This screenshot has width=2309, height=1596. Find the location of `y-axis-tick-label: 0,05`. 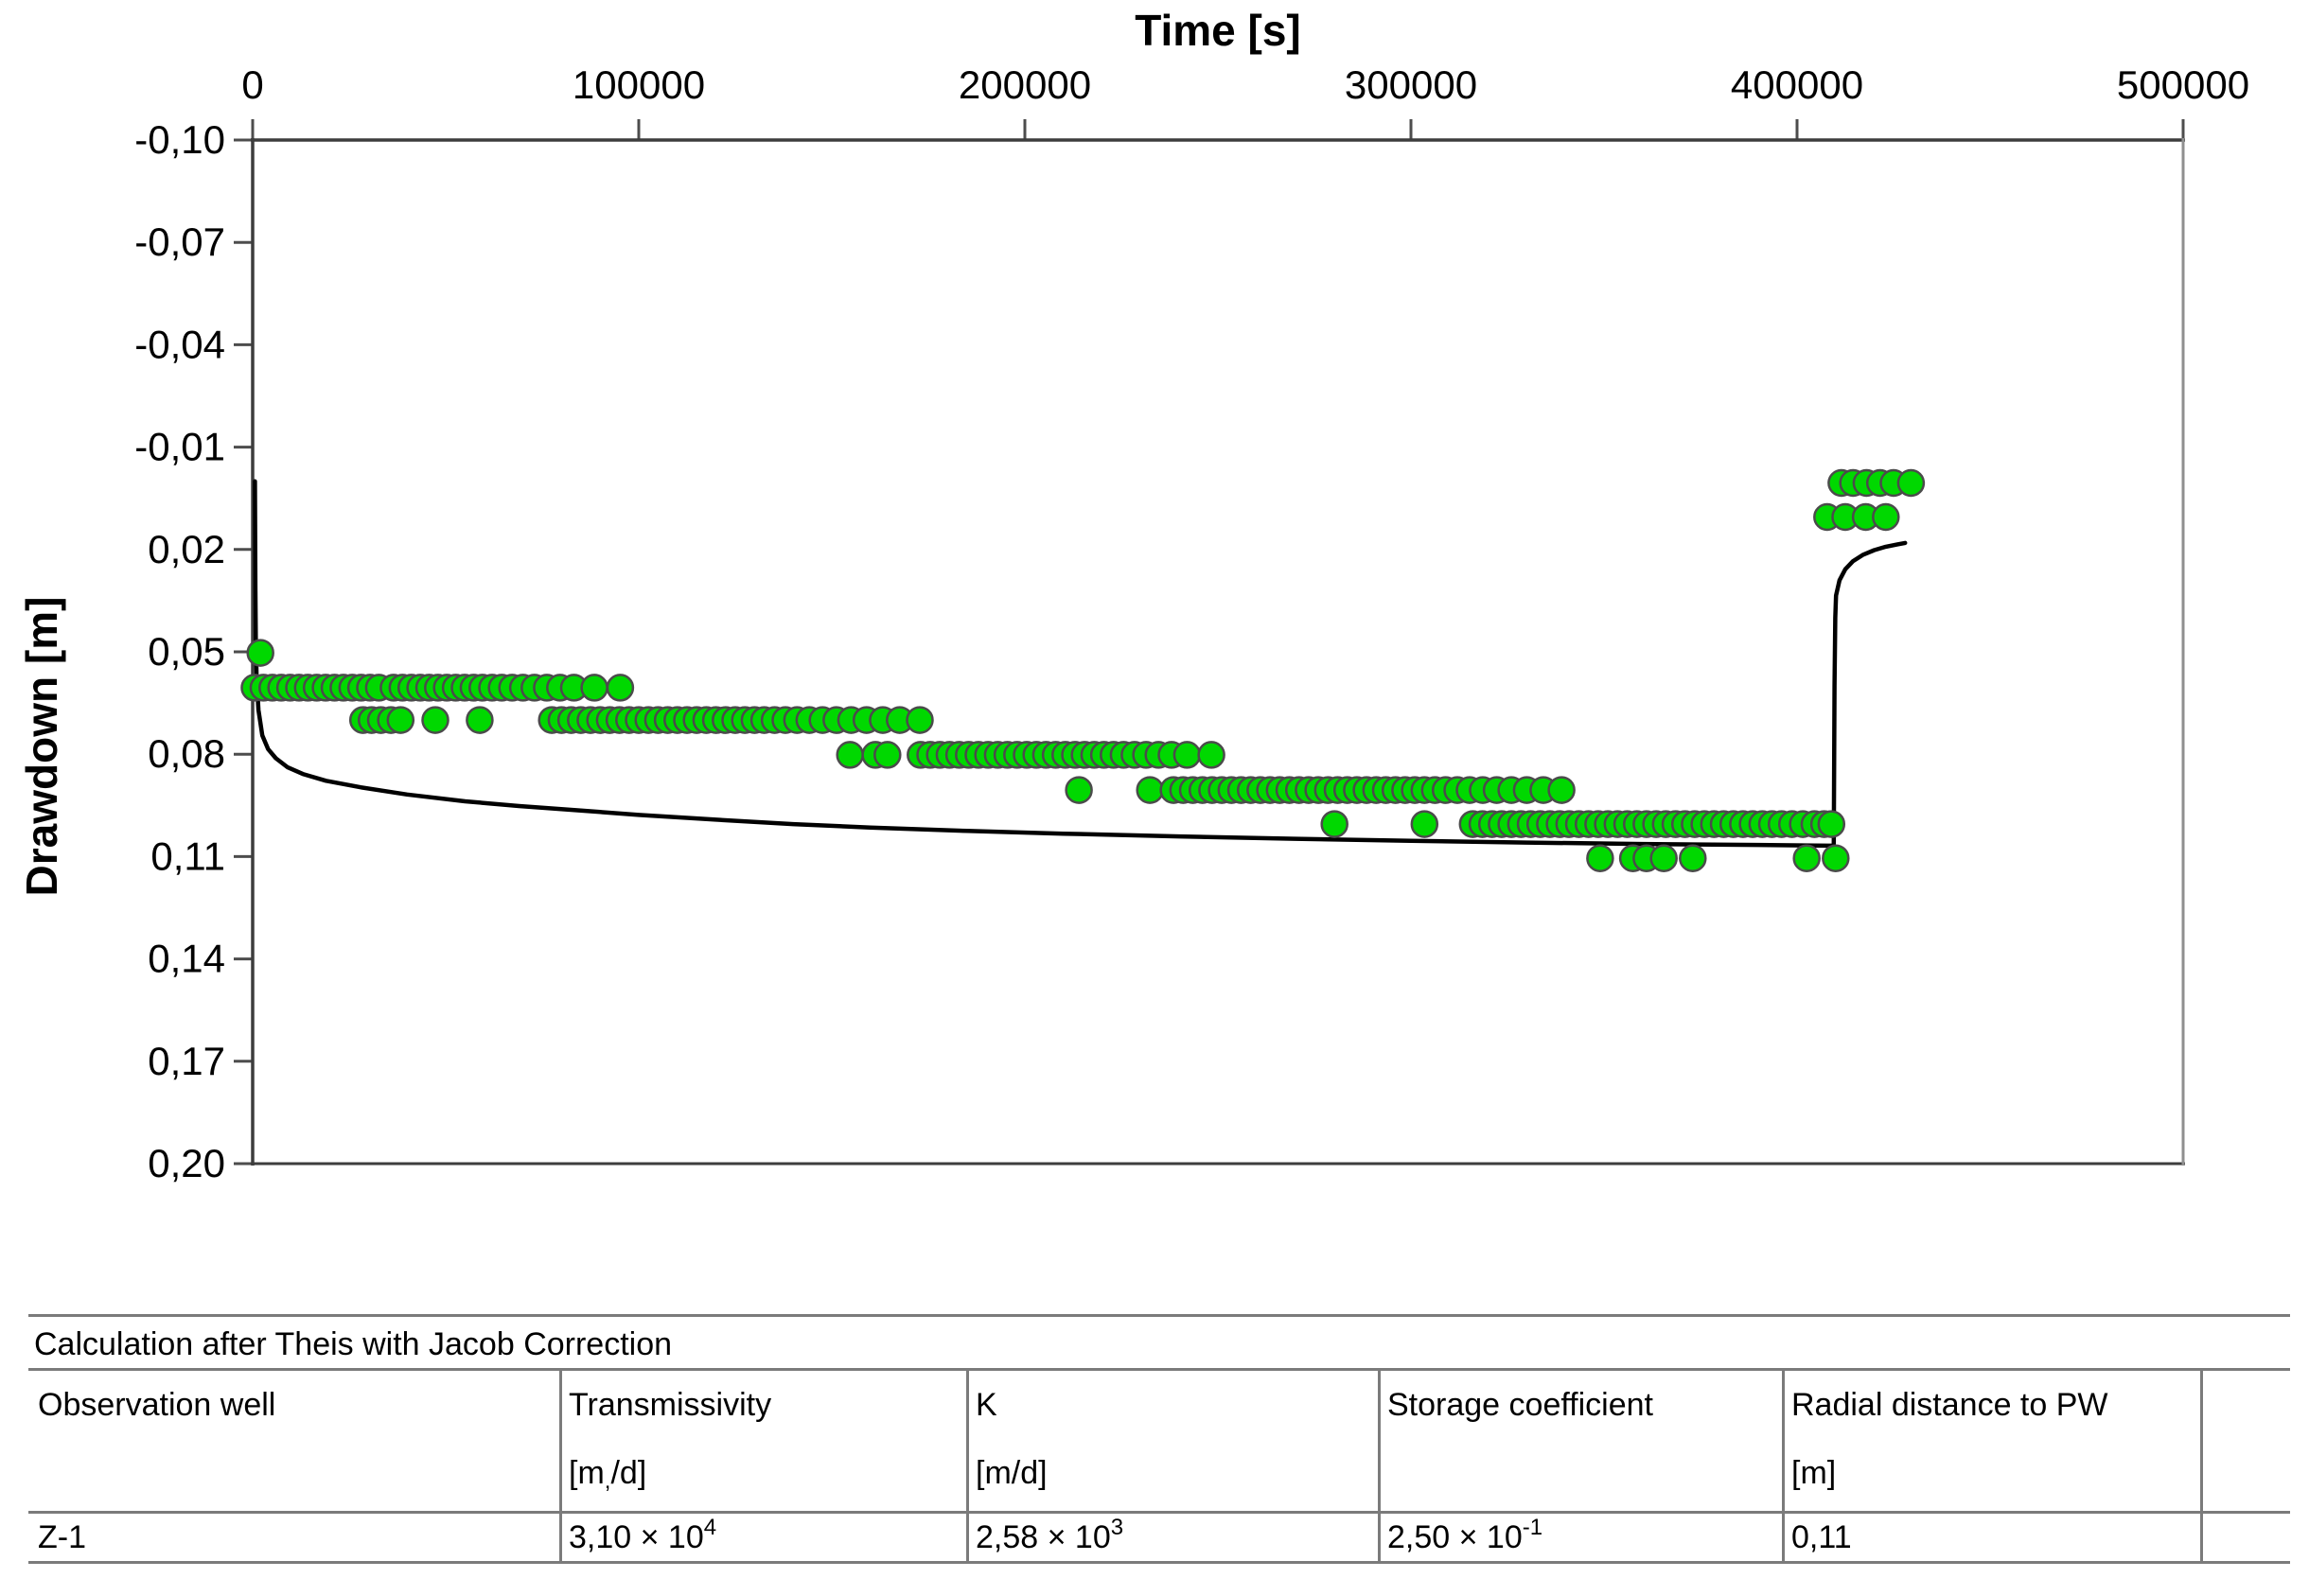

y-axis-tick-label: 0,05 is located at coordinates (186, 651).